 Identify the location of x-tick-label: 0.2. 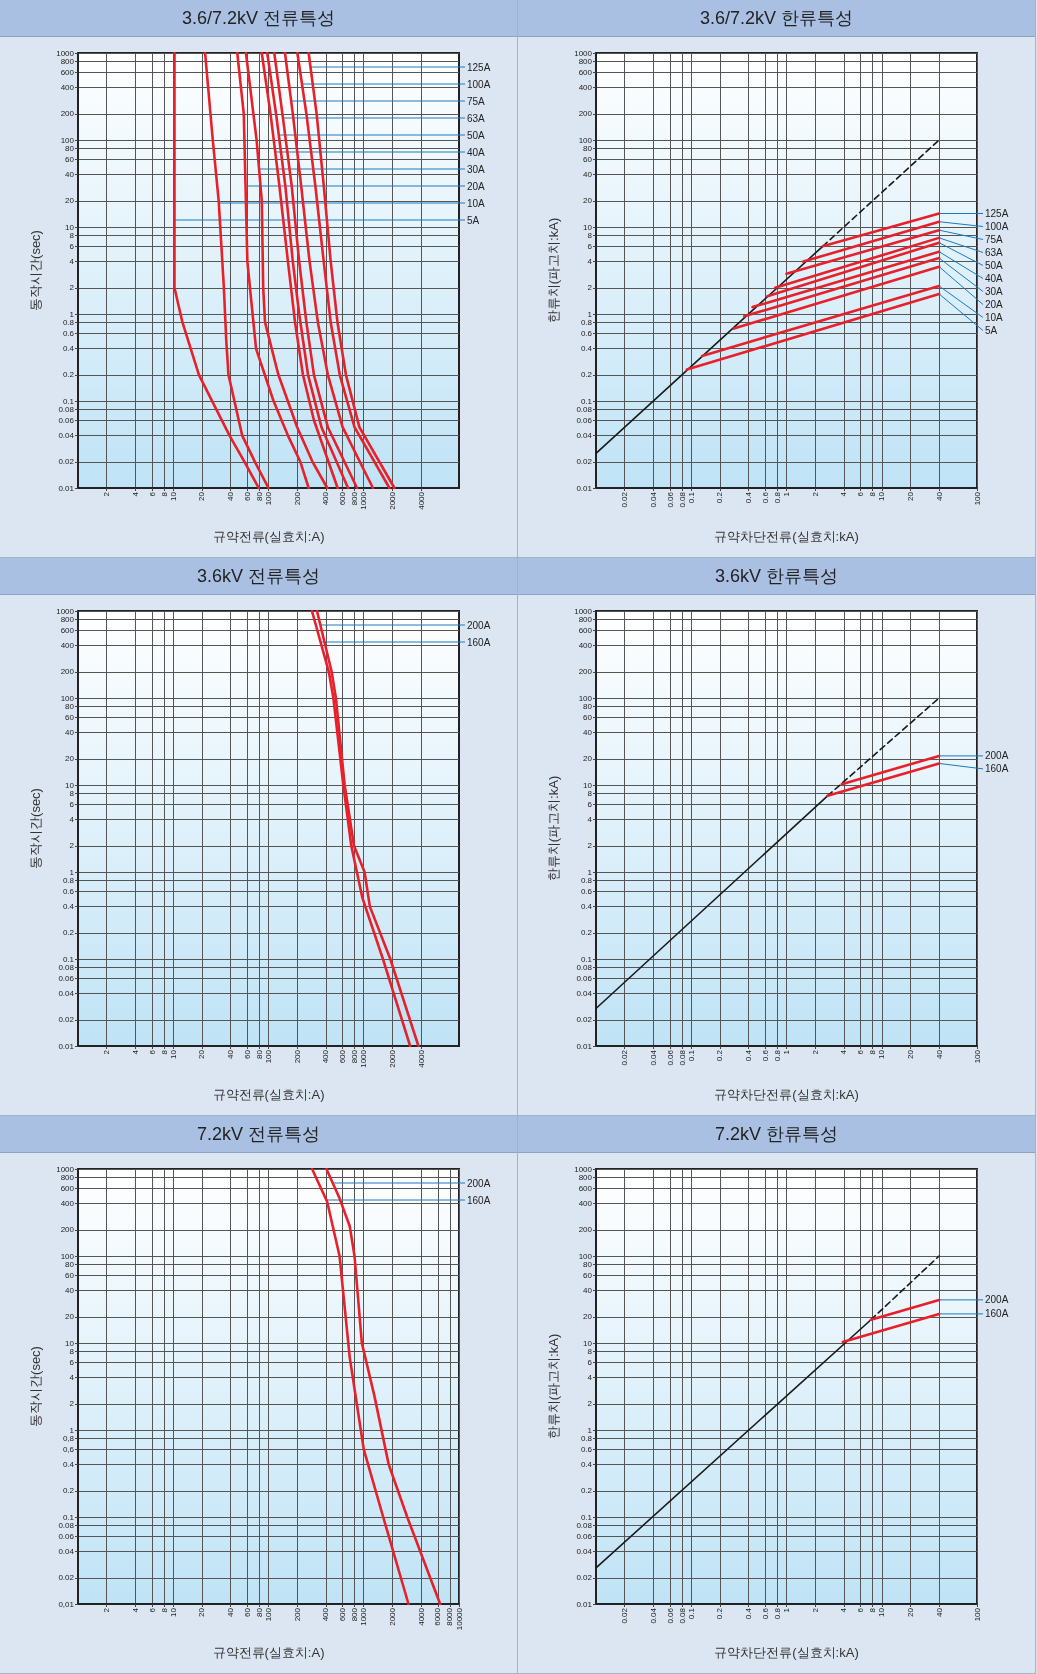
(720, 497).